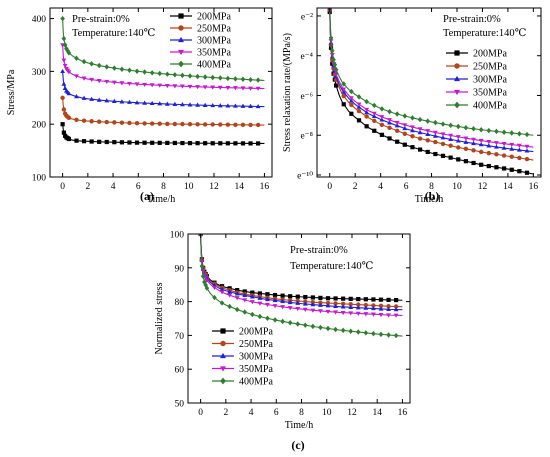 The height and width of the screenshot is (457, 550). I want to click on panel-c-y-tick-label: 90, so click(180, 269).